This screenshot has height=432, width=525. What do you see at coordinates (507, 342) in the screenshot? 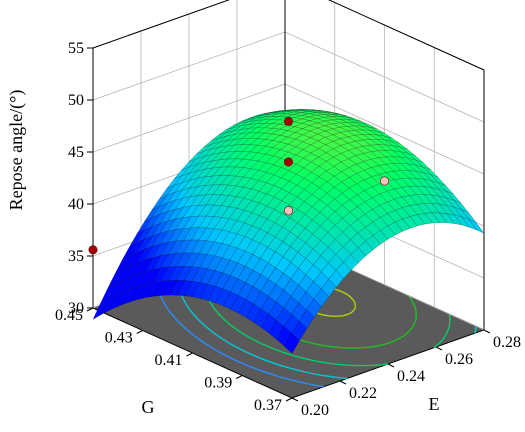
I see `e-tick-label: 0.28` at bounding box center [507, 342].